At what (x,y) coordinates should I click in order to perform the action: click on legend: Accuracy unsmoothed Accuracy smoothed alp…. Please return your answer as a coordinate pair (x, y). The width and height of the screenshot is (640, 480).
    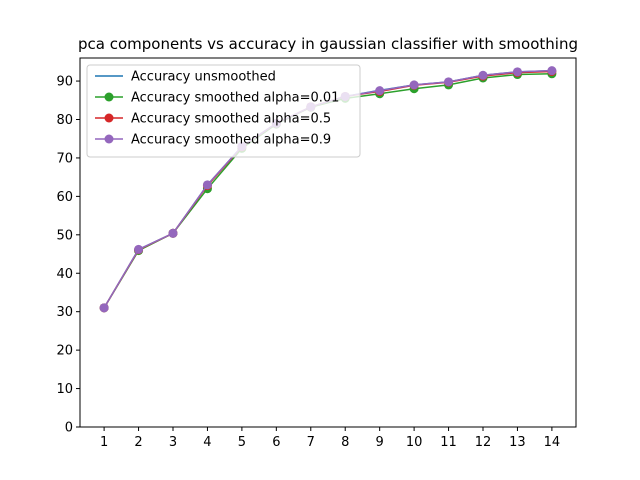
    Looking at the image, I should click on (223, 111).